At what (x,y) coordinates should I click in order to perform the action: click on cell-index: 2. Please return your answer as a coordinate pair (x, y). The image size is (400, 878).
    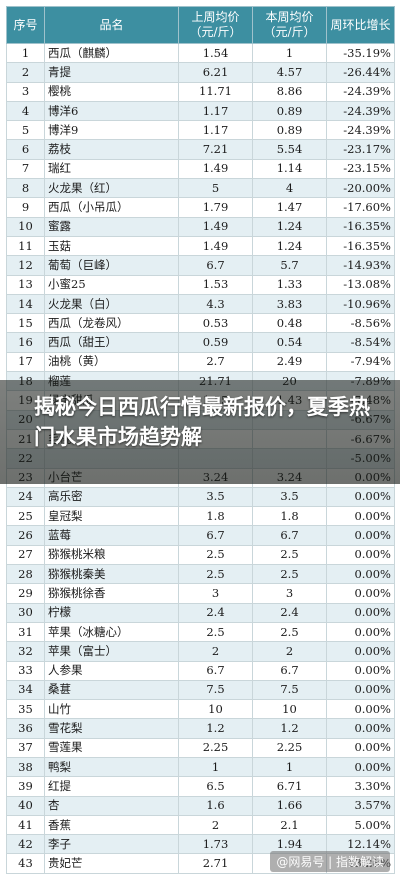
    Looking at the image, I should click on (25, 72).